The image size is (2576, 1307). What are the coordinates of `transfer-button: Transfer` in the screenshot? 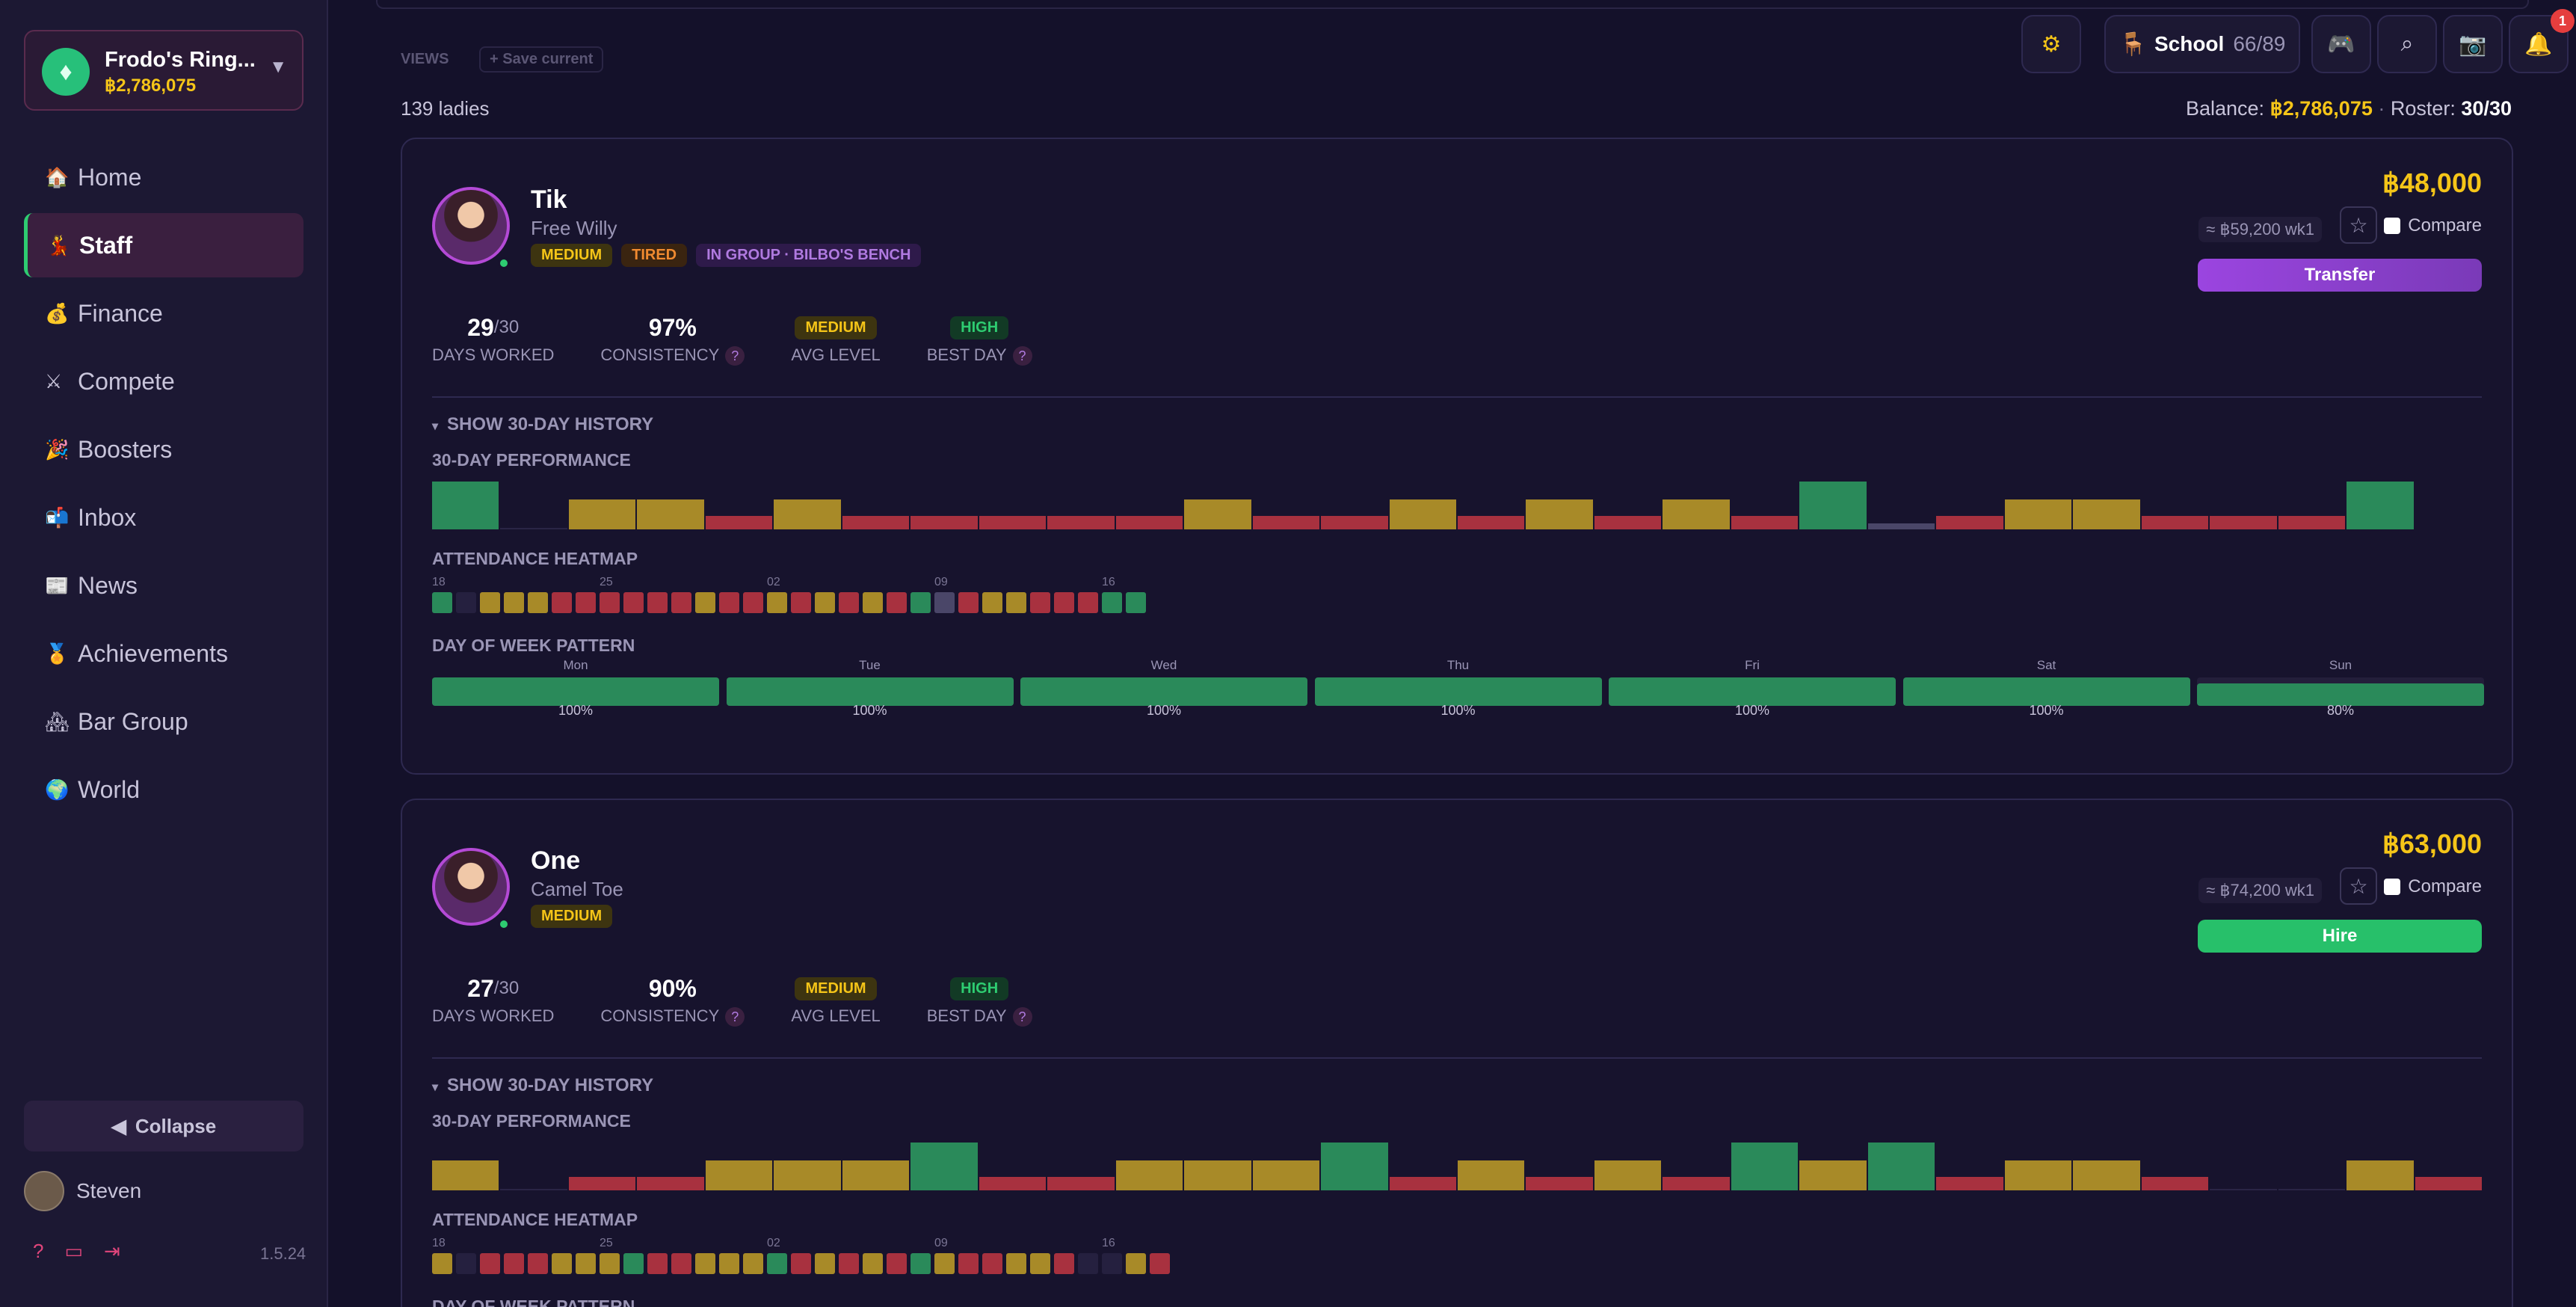 It's located at (2340, 275).